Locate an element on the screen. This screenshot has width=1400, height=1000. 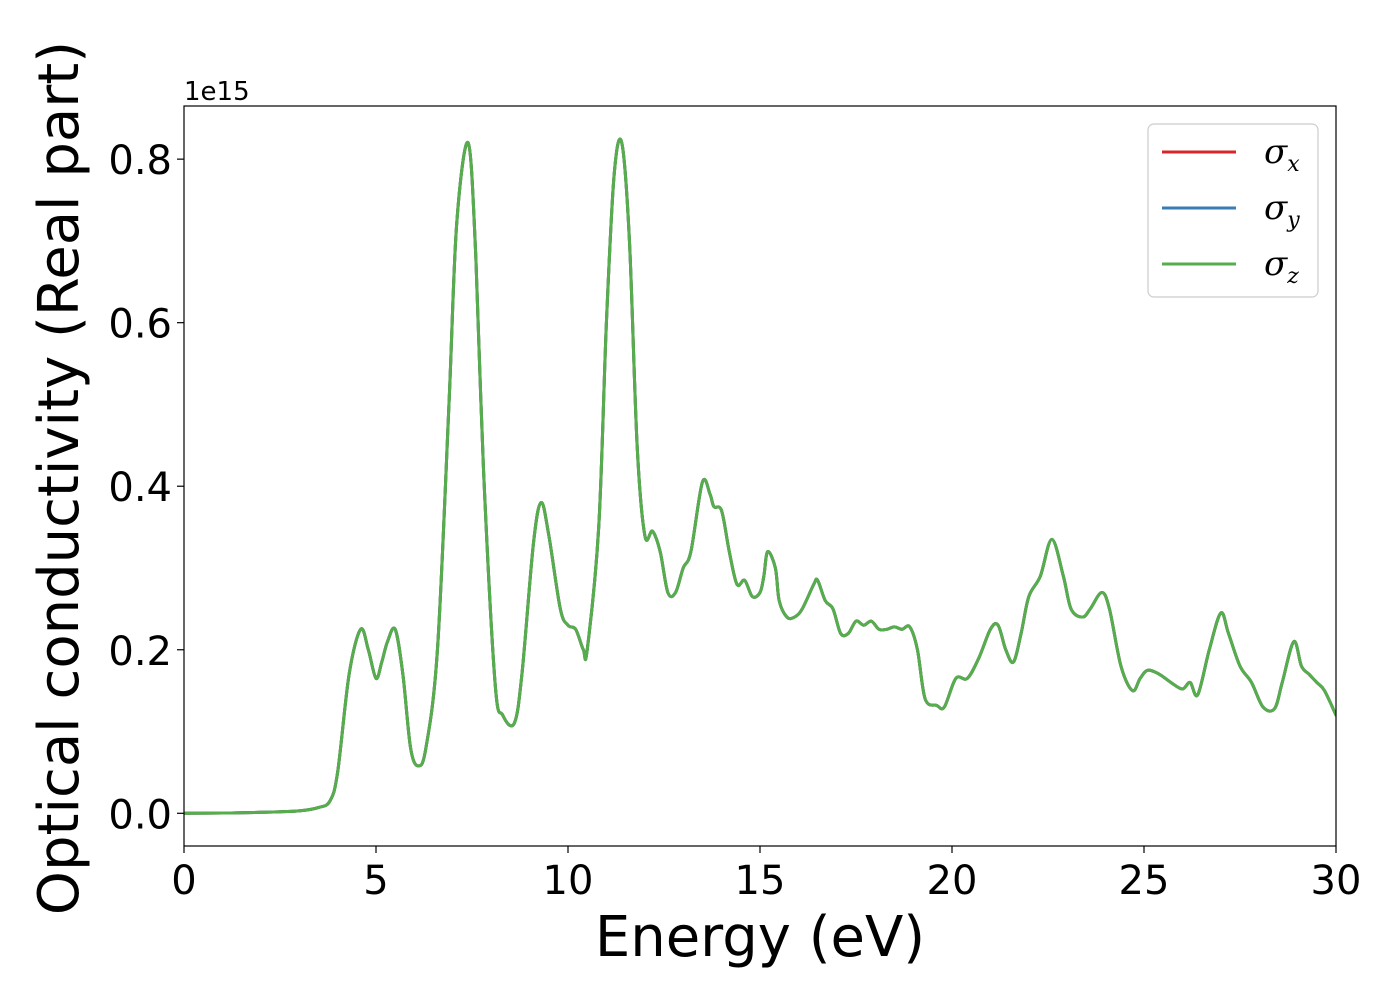
x-tick-label: 15 is located at coordinates (760, 881).